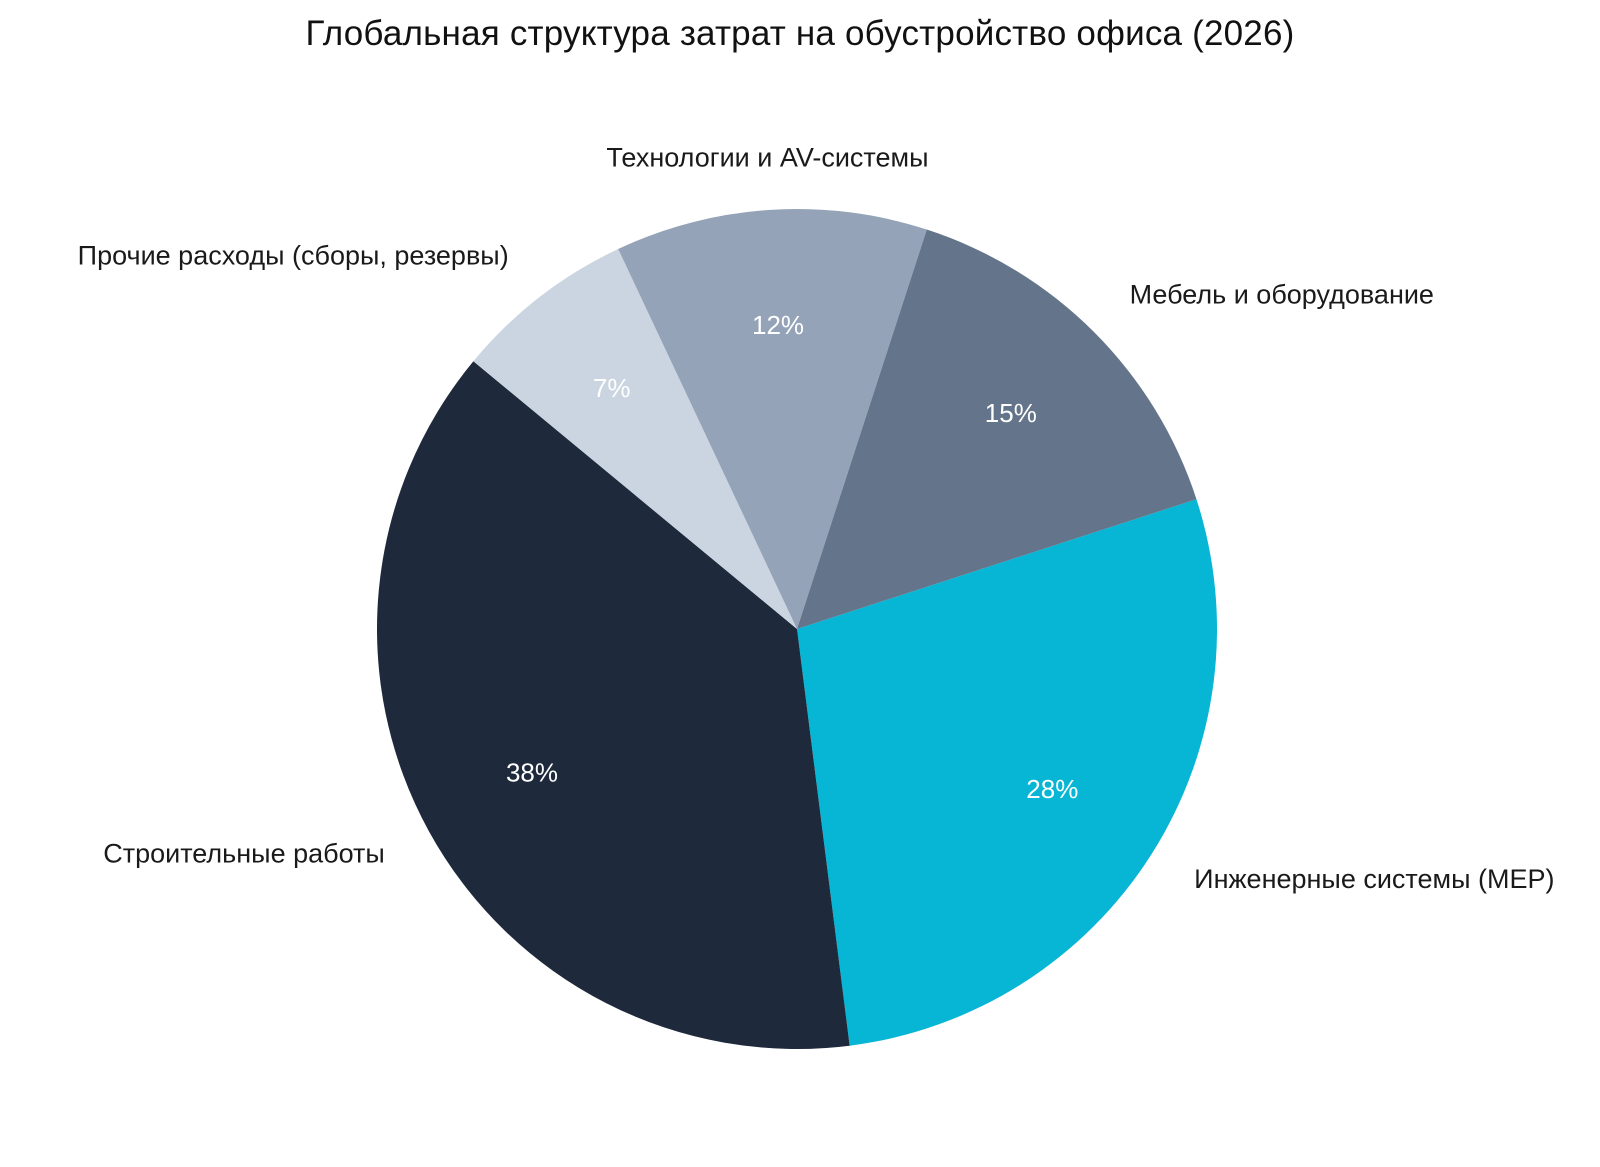 This screenshot has height=1167, width=1600. I want to click on slice-category-label: Технологии и AV-системы, so click(767, 158).